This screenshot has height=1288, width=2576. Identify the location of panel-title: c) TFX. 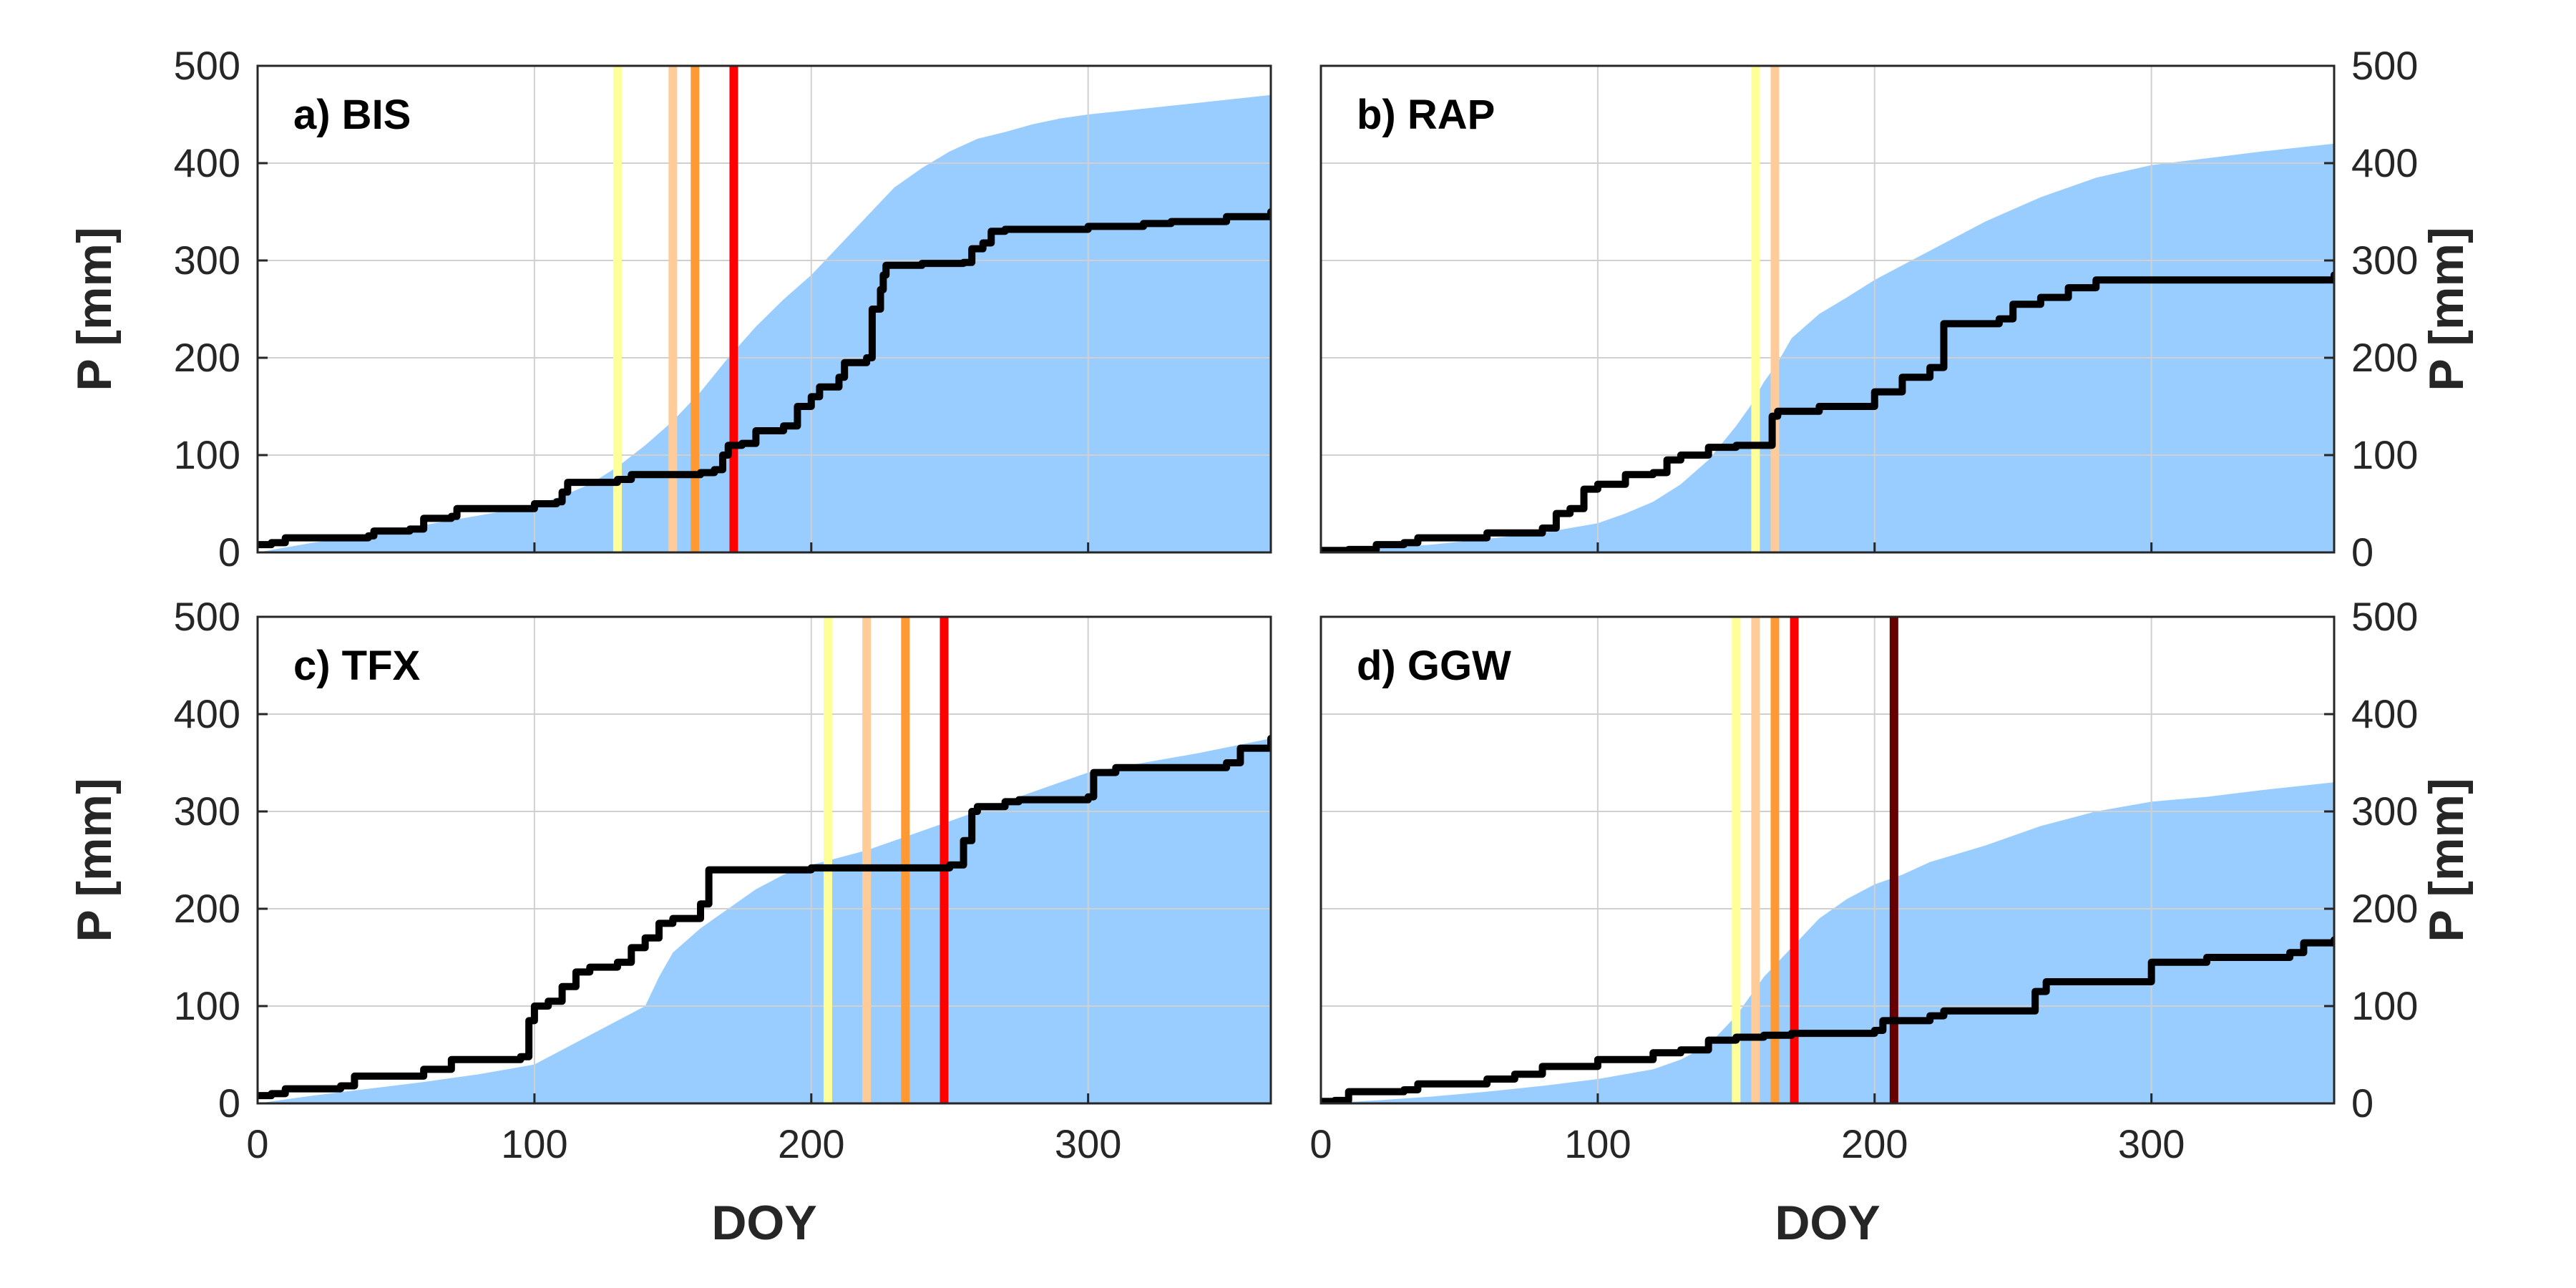
(357, 666).